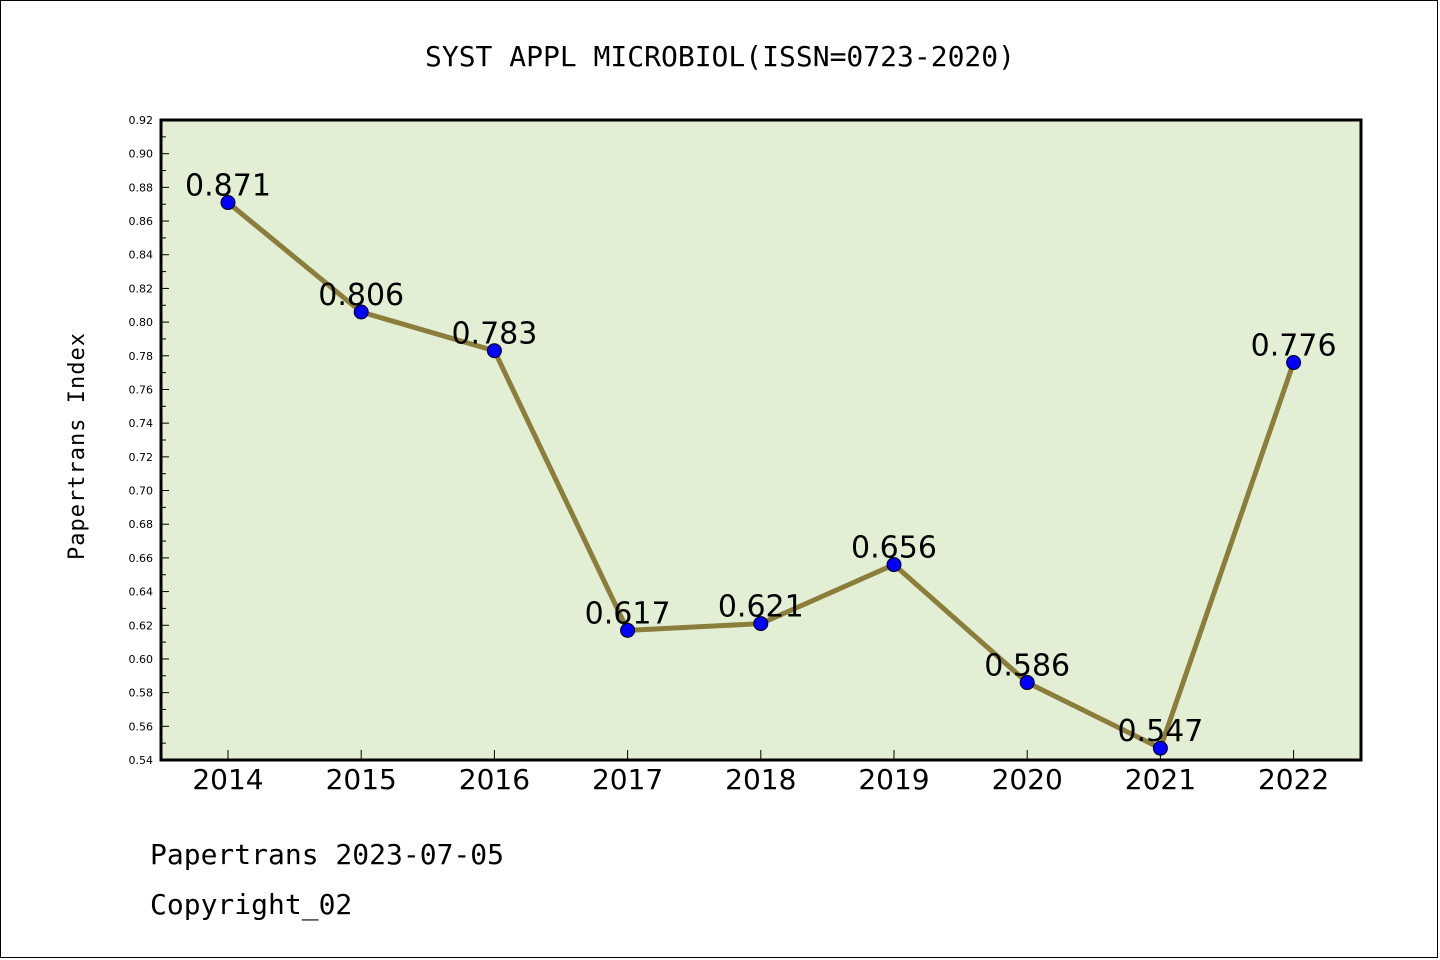 Image resolution: width=1440 pixels, height=960 pixels. Describe the element at coordinates (251, 905) in the screenshot. I see `footer-copyright: Copyright_02` at that location.